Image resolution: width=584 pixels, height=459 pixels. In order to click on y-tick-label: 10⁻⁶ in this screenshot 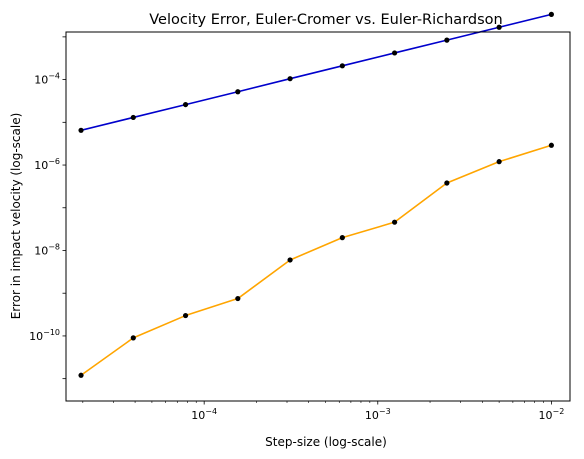, I will do `click(47, 164)`.